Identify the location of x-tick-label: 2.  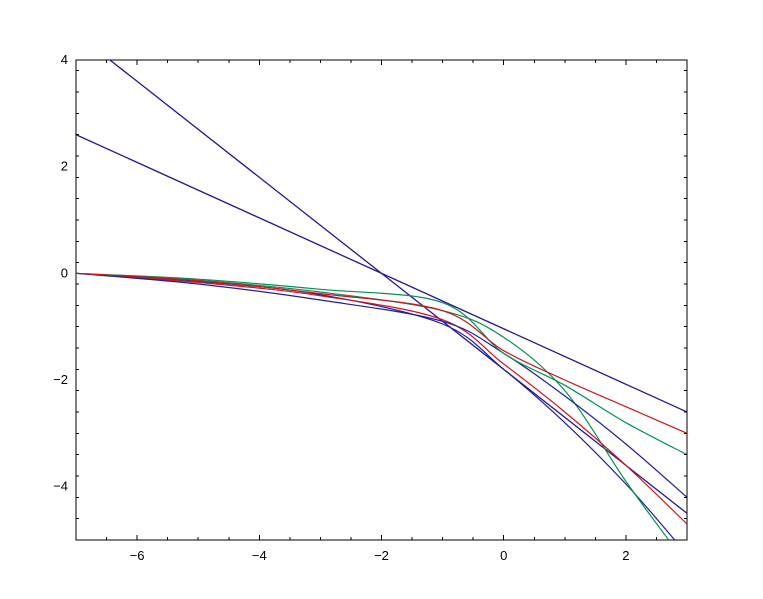
(625, 555).